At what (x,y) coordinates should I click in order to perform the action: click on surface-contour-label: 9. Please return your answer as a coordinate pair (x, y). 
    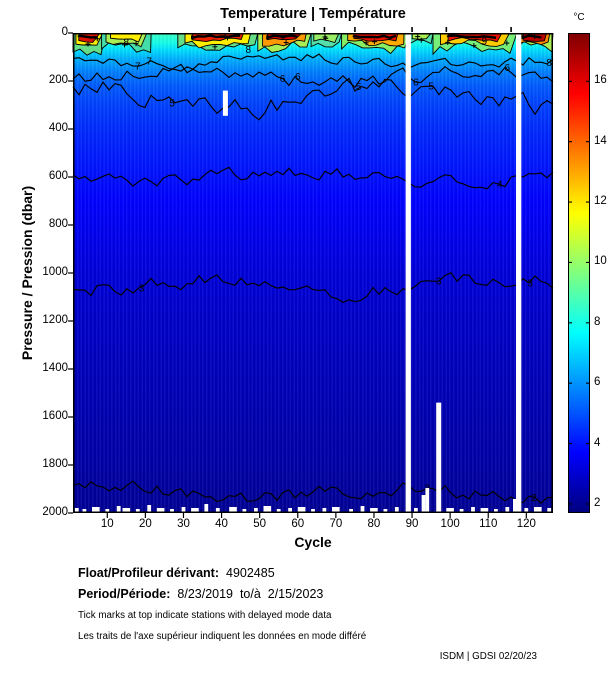
    Looking at the image, I should click on (485, 41).